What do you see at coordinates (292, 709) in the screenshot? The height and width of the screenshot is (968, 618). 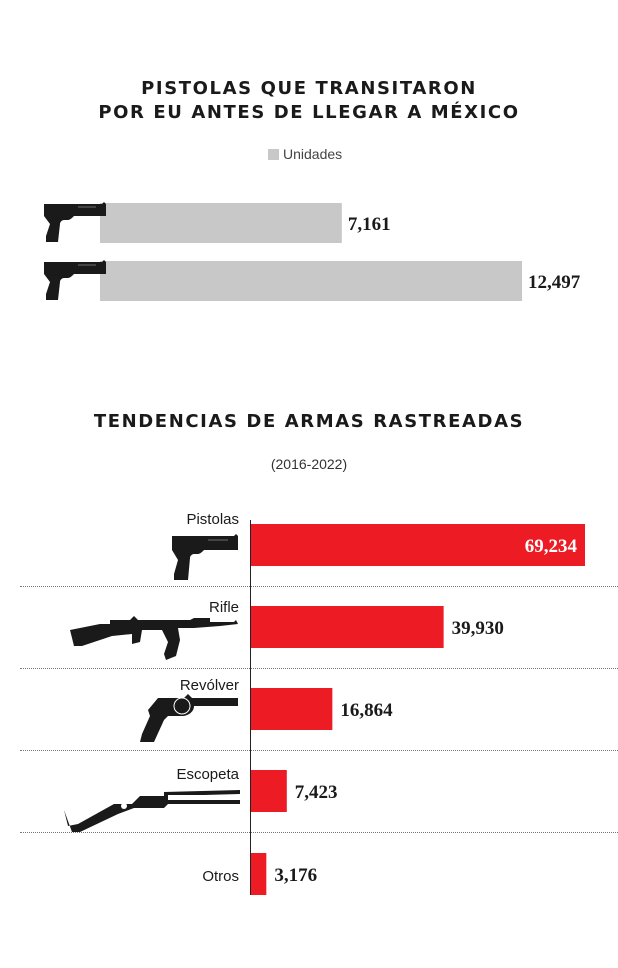 I see `chart2-bar-revolver` at bounding box center [292, 709].